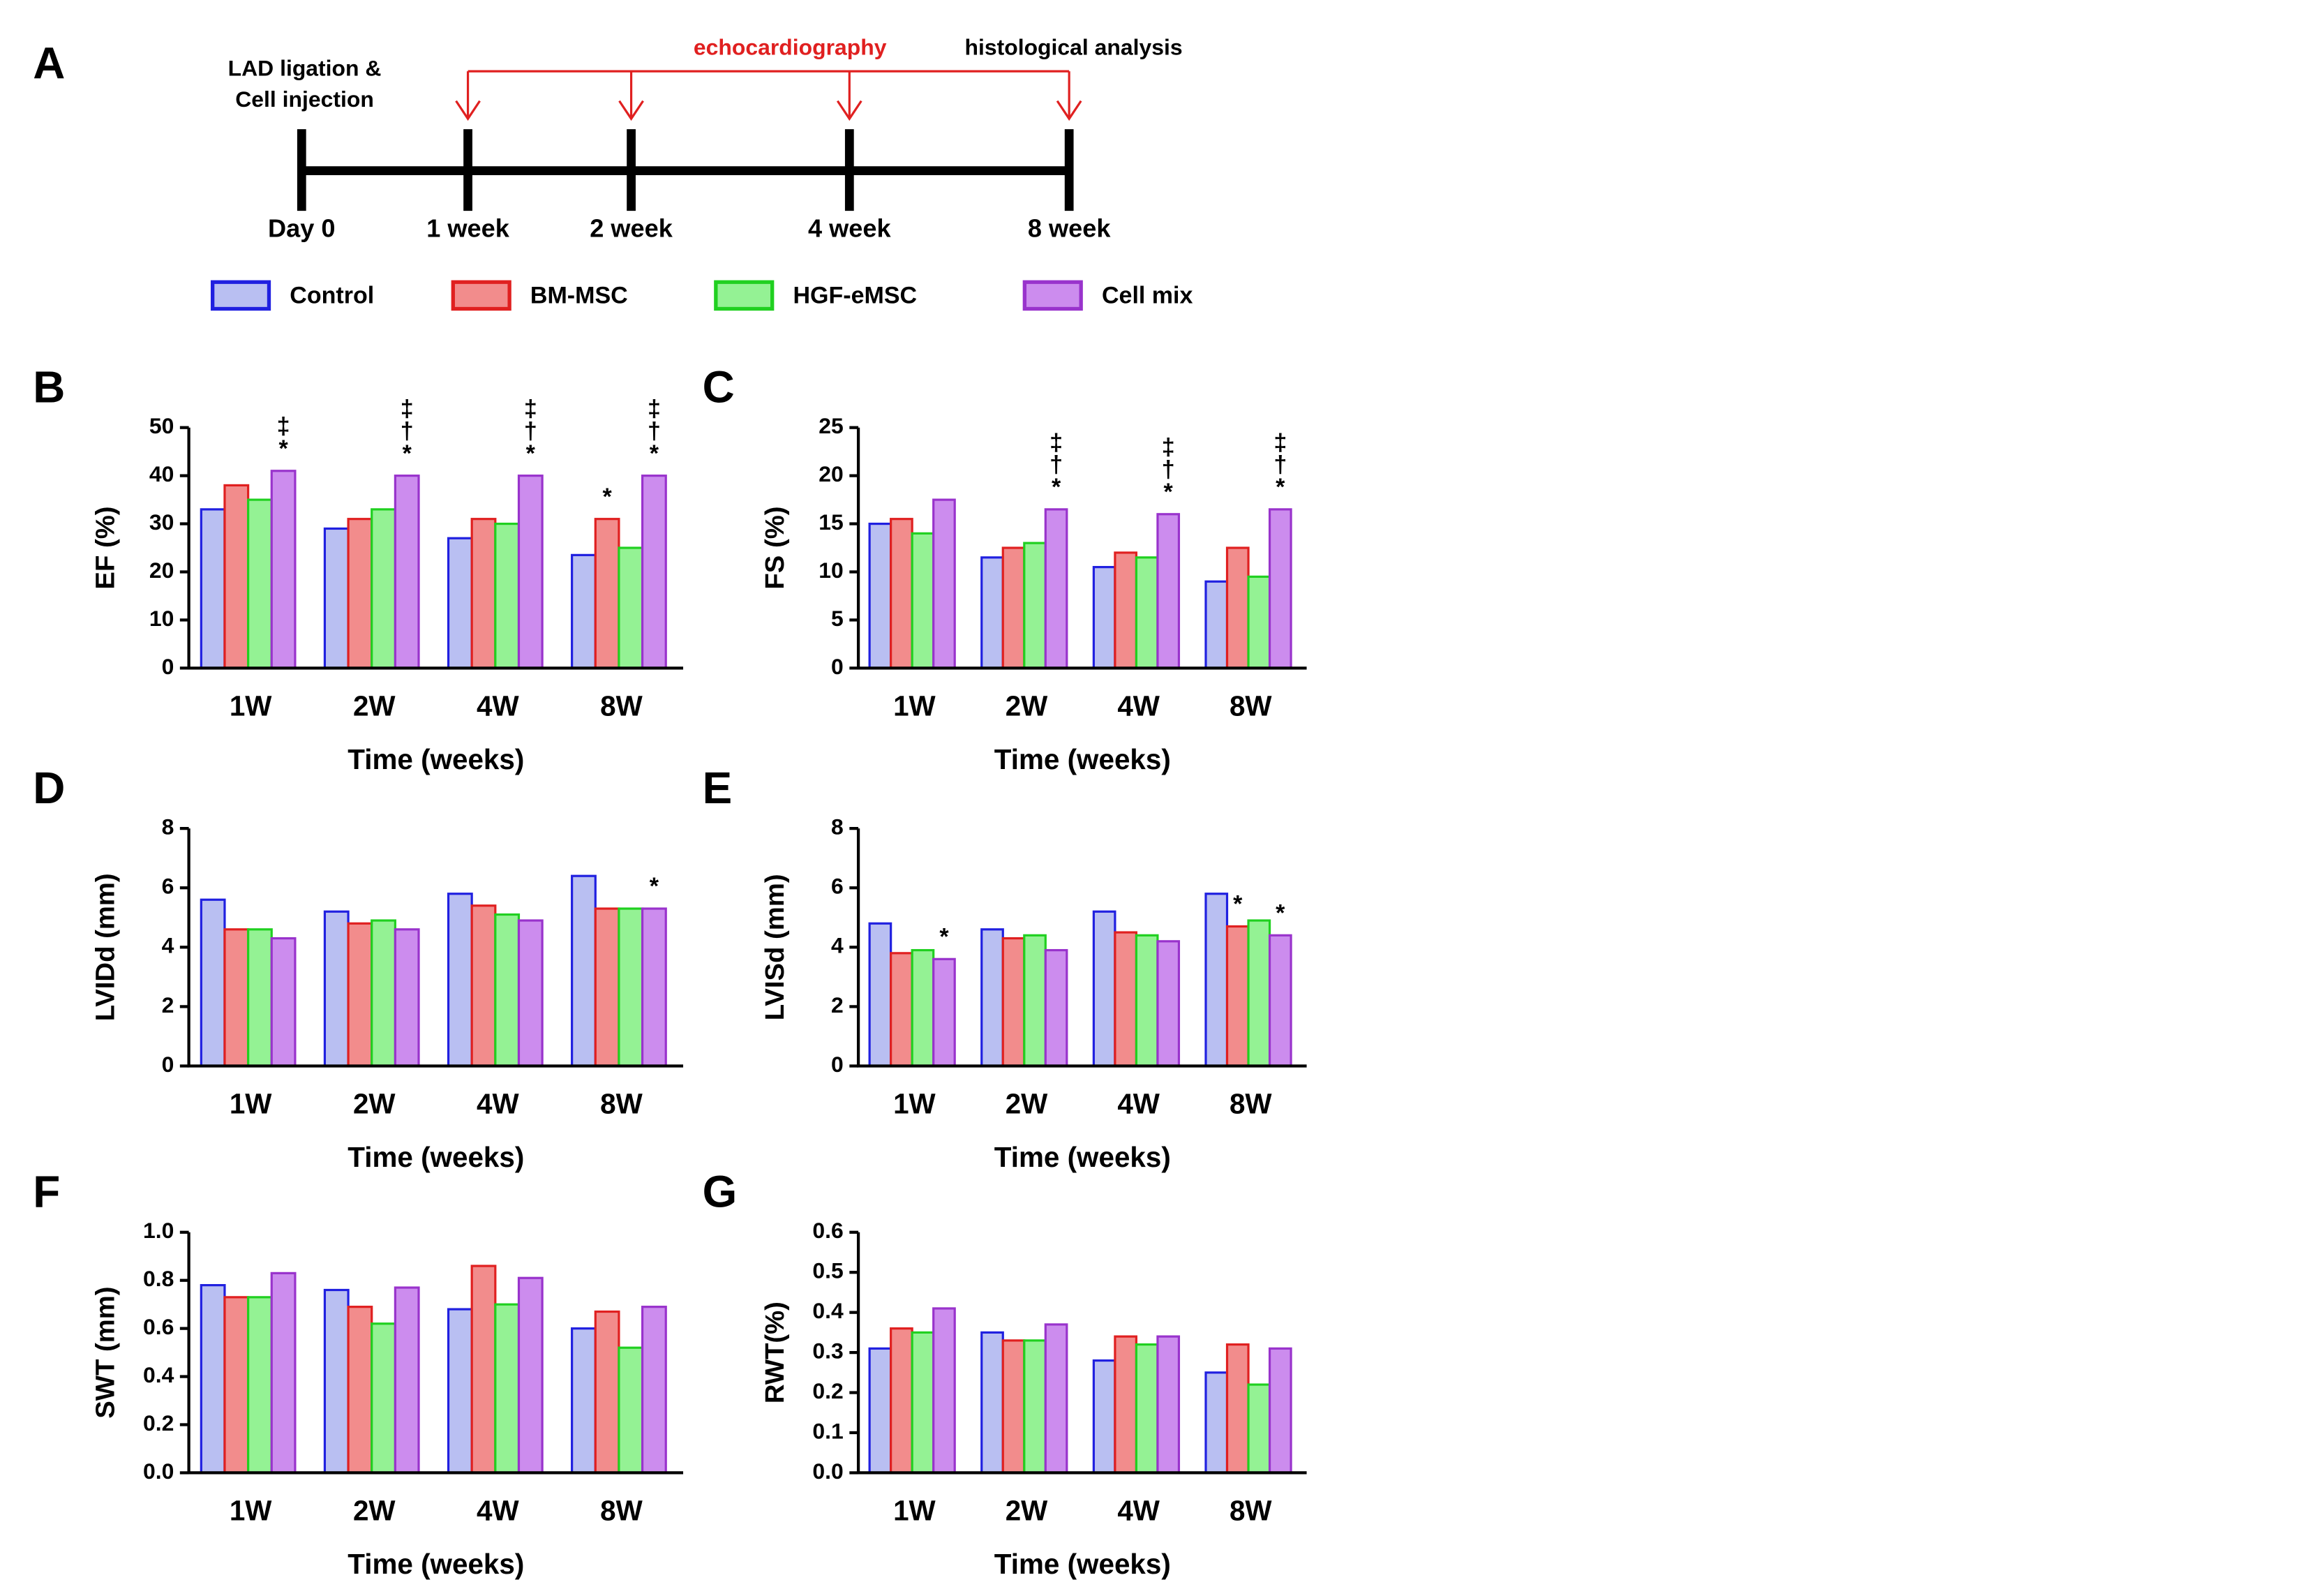 The width and height of the screenshot is (2309, 1596). I want to click on histo-label: histological analysis, so click(1074, 47).